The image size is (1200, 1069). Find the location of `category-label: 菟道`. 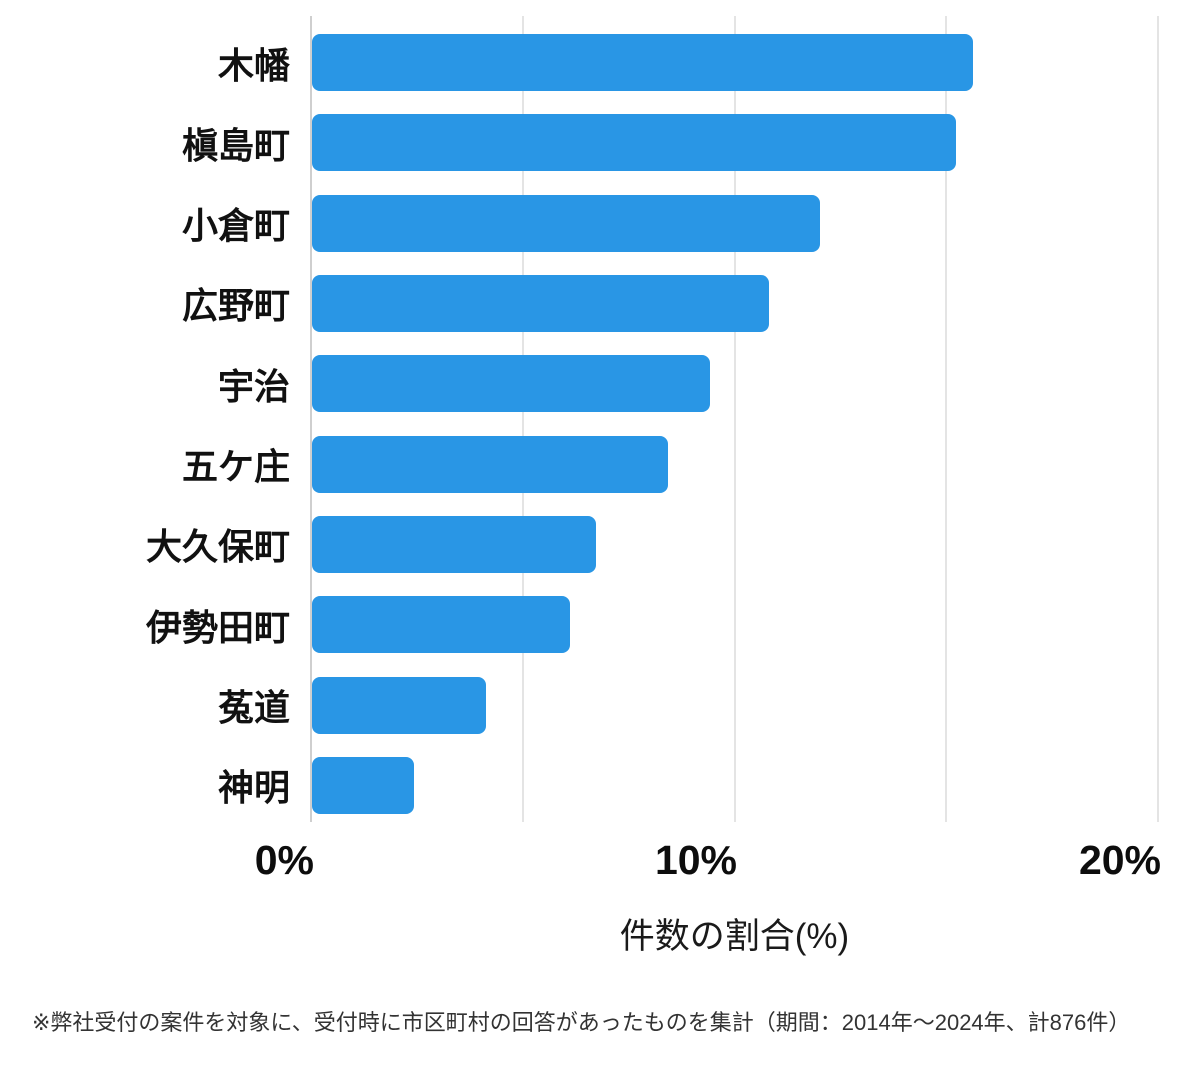

category-label: 菟道 is located at coordinates (253, 708).